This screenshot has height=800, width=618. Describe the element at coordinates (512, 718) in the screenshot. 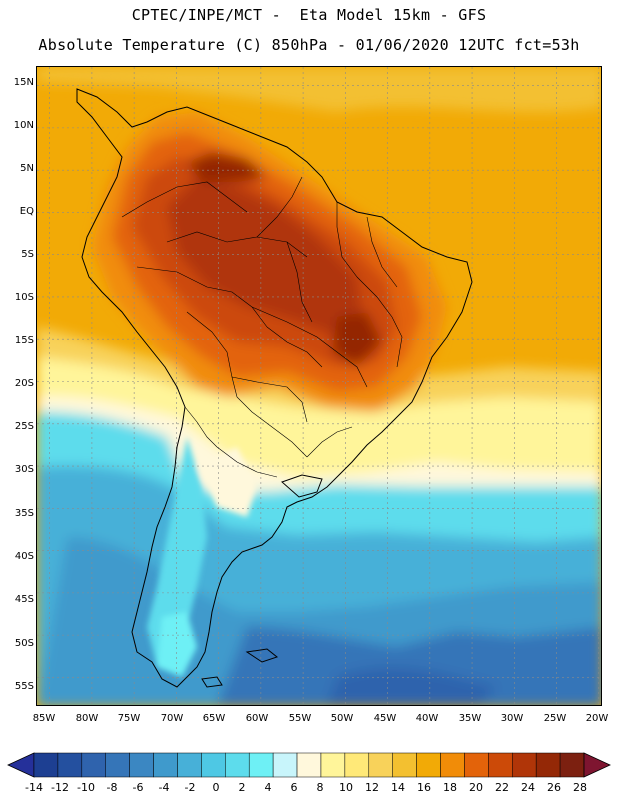

I see `lon-tick-label: 30W` at that location.